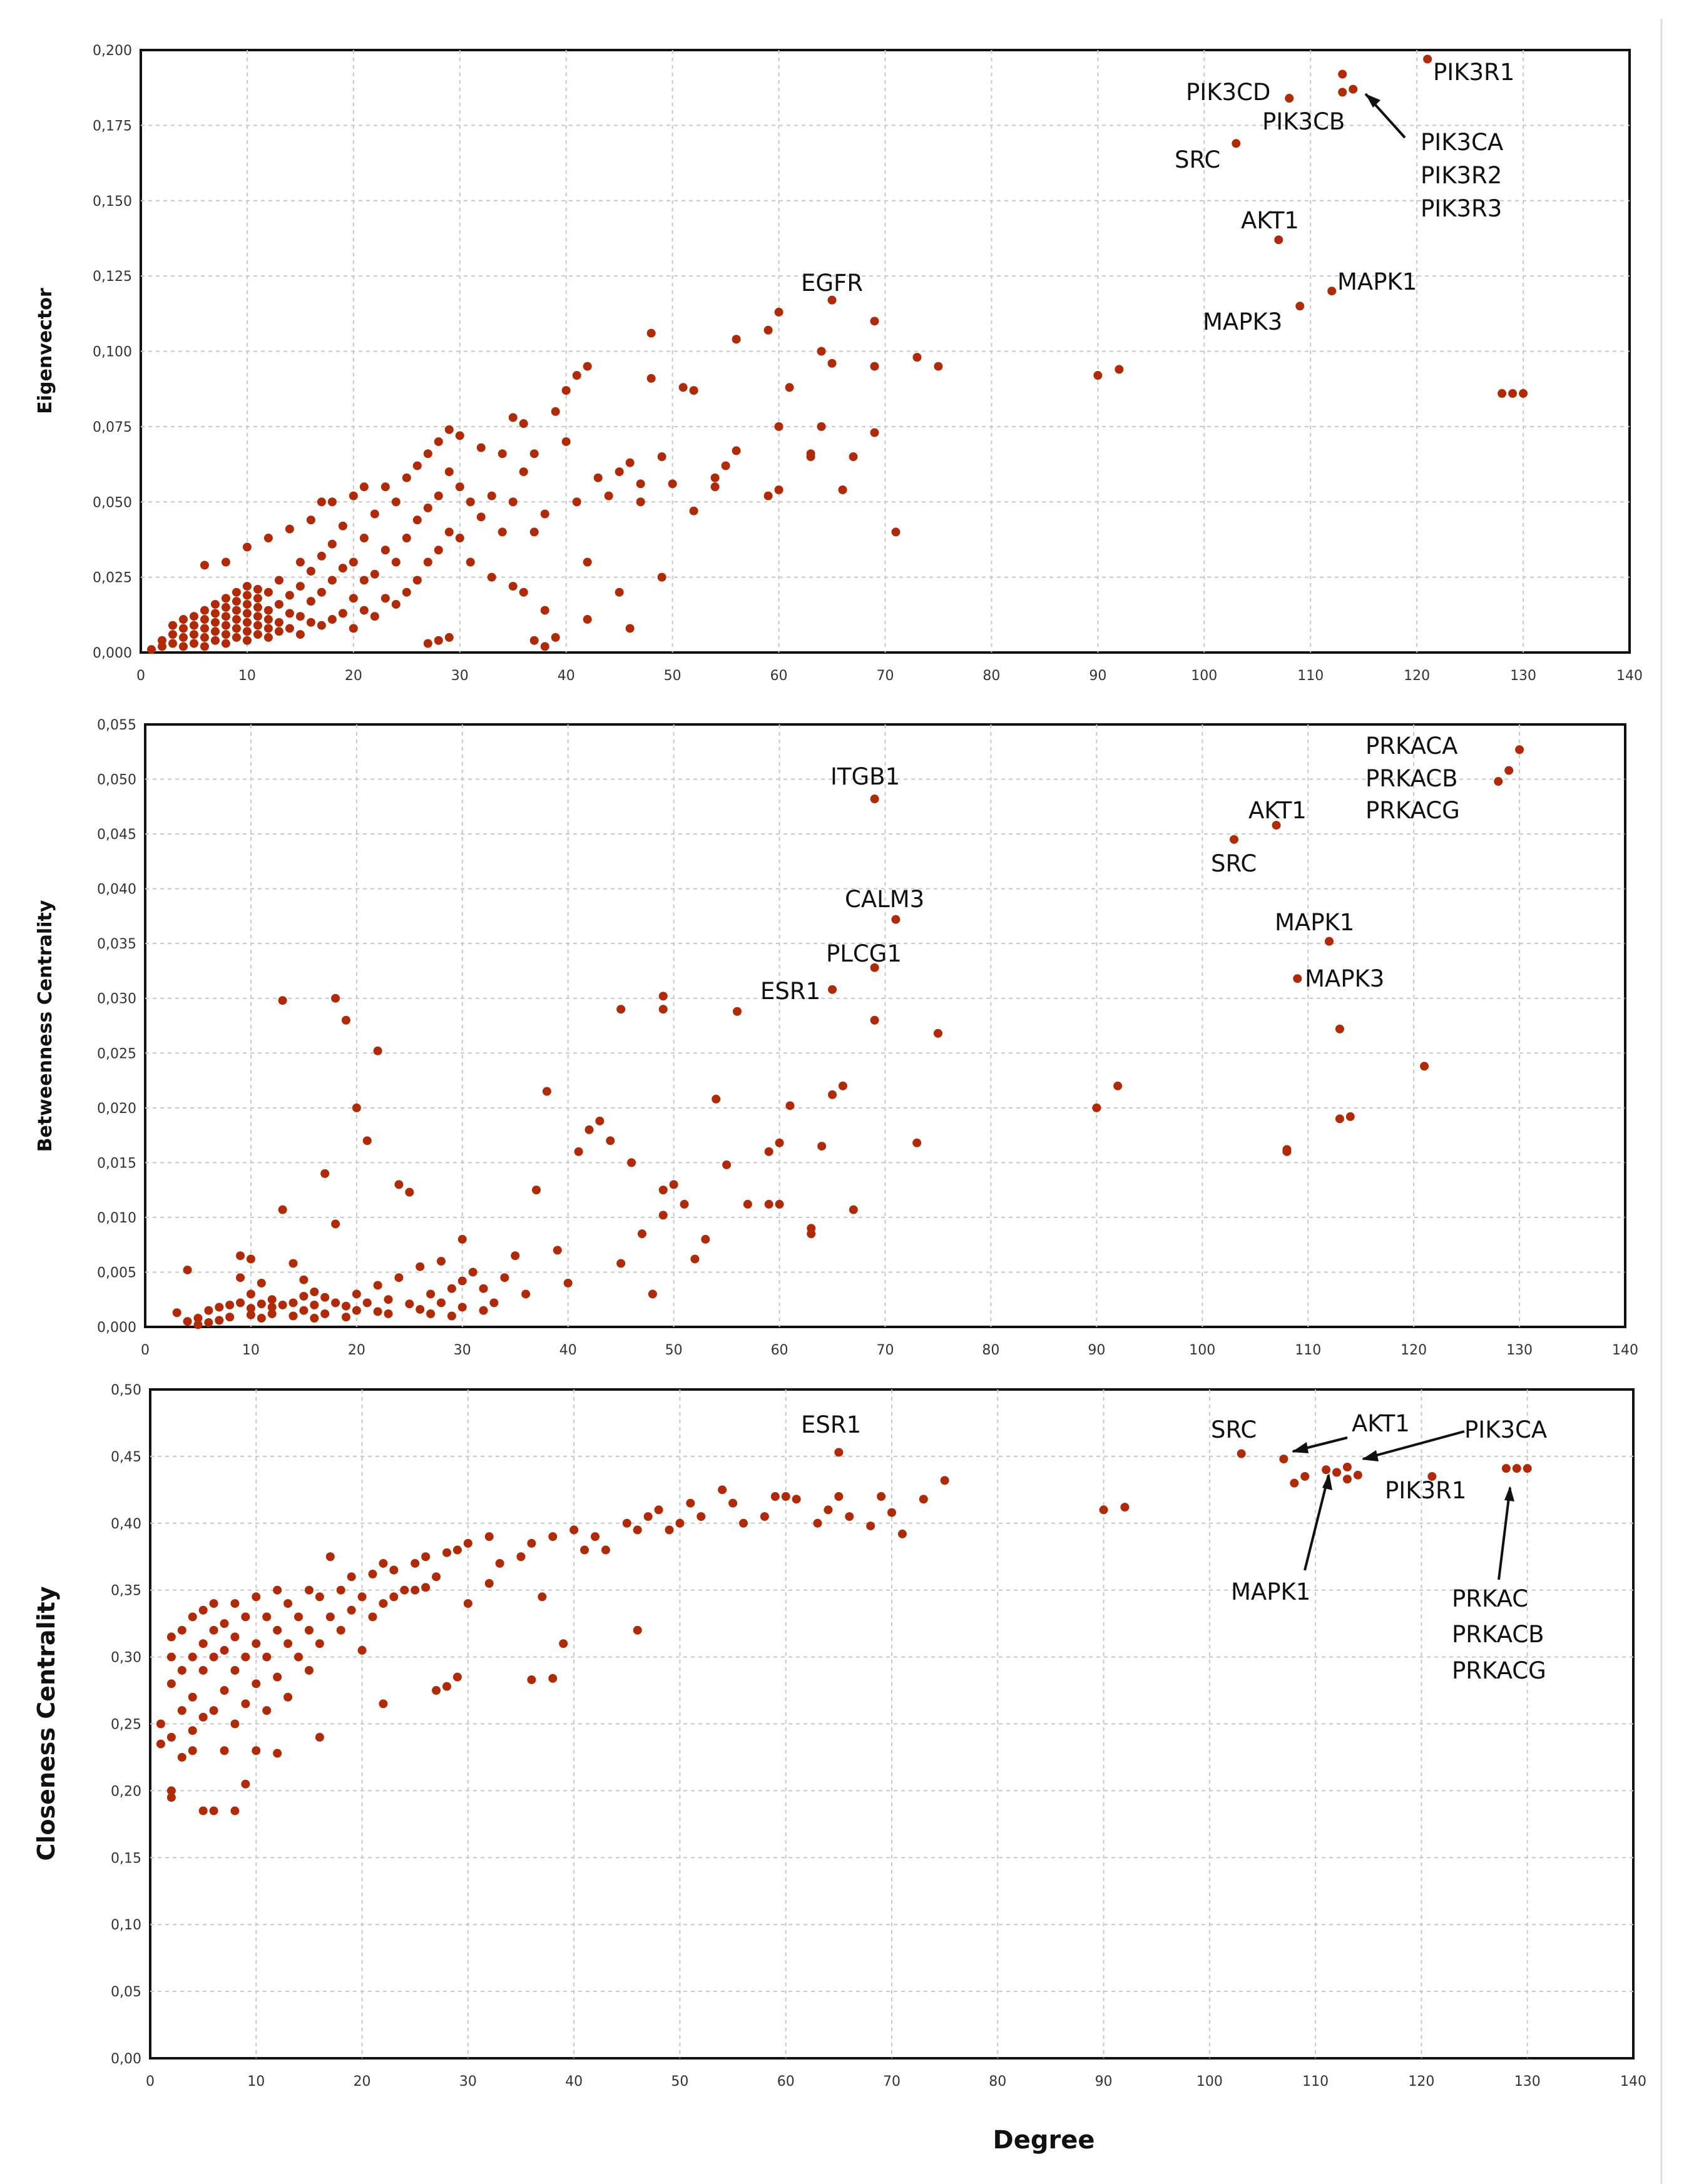  I want to click on label-pik3cd: PIK3CD, so click(1228, 93).